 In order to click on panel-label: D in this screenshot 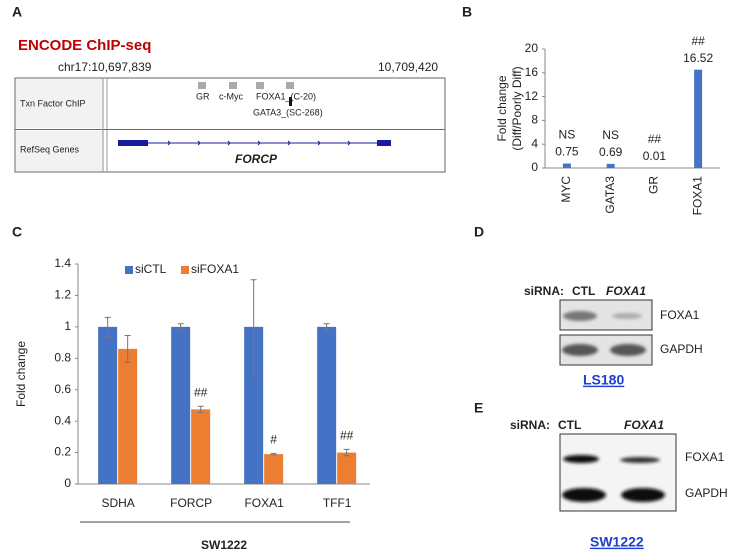, I will do `click(479, 232)`.